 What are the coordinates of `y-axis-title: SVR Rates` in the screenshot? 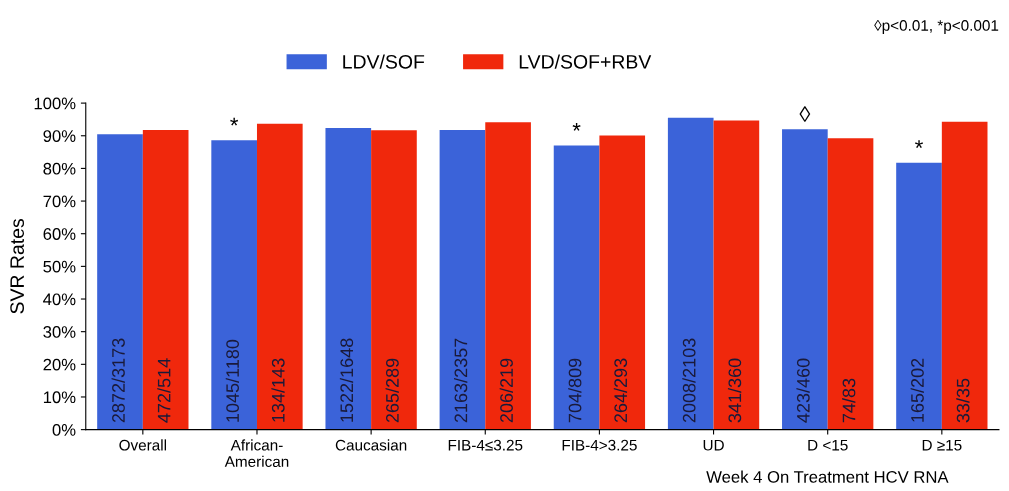 It's located at (17, 266).